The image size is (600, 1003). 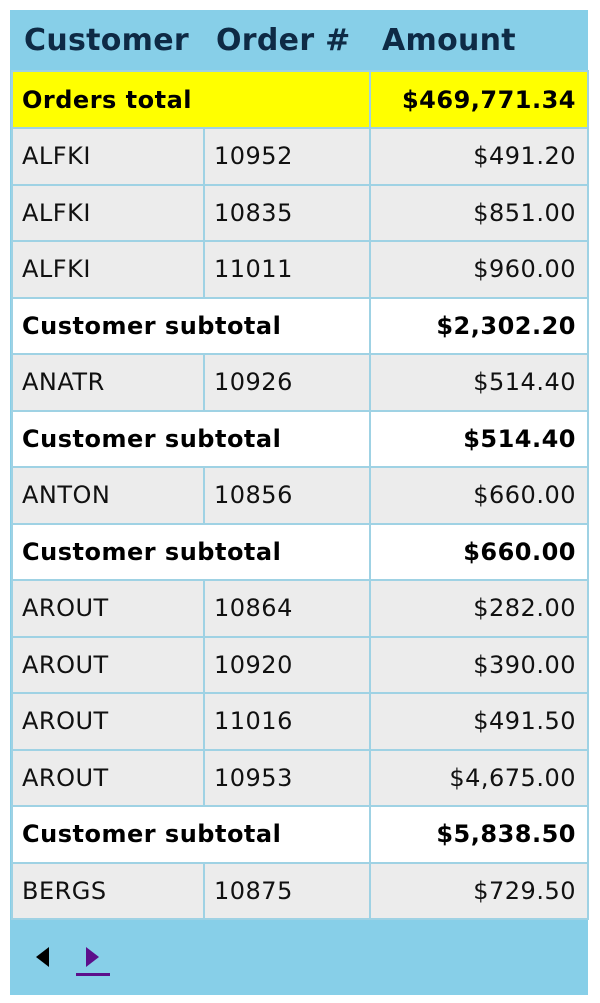 I want to click on cell-amount: $491.50, so click(x=479, y=721).